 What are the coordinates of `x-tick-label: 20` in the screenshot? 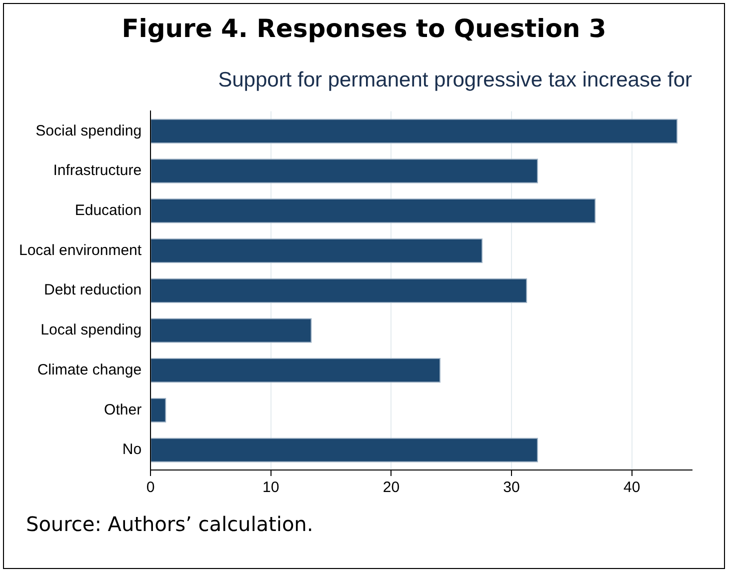 It's located at (391, 487).